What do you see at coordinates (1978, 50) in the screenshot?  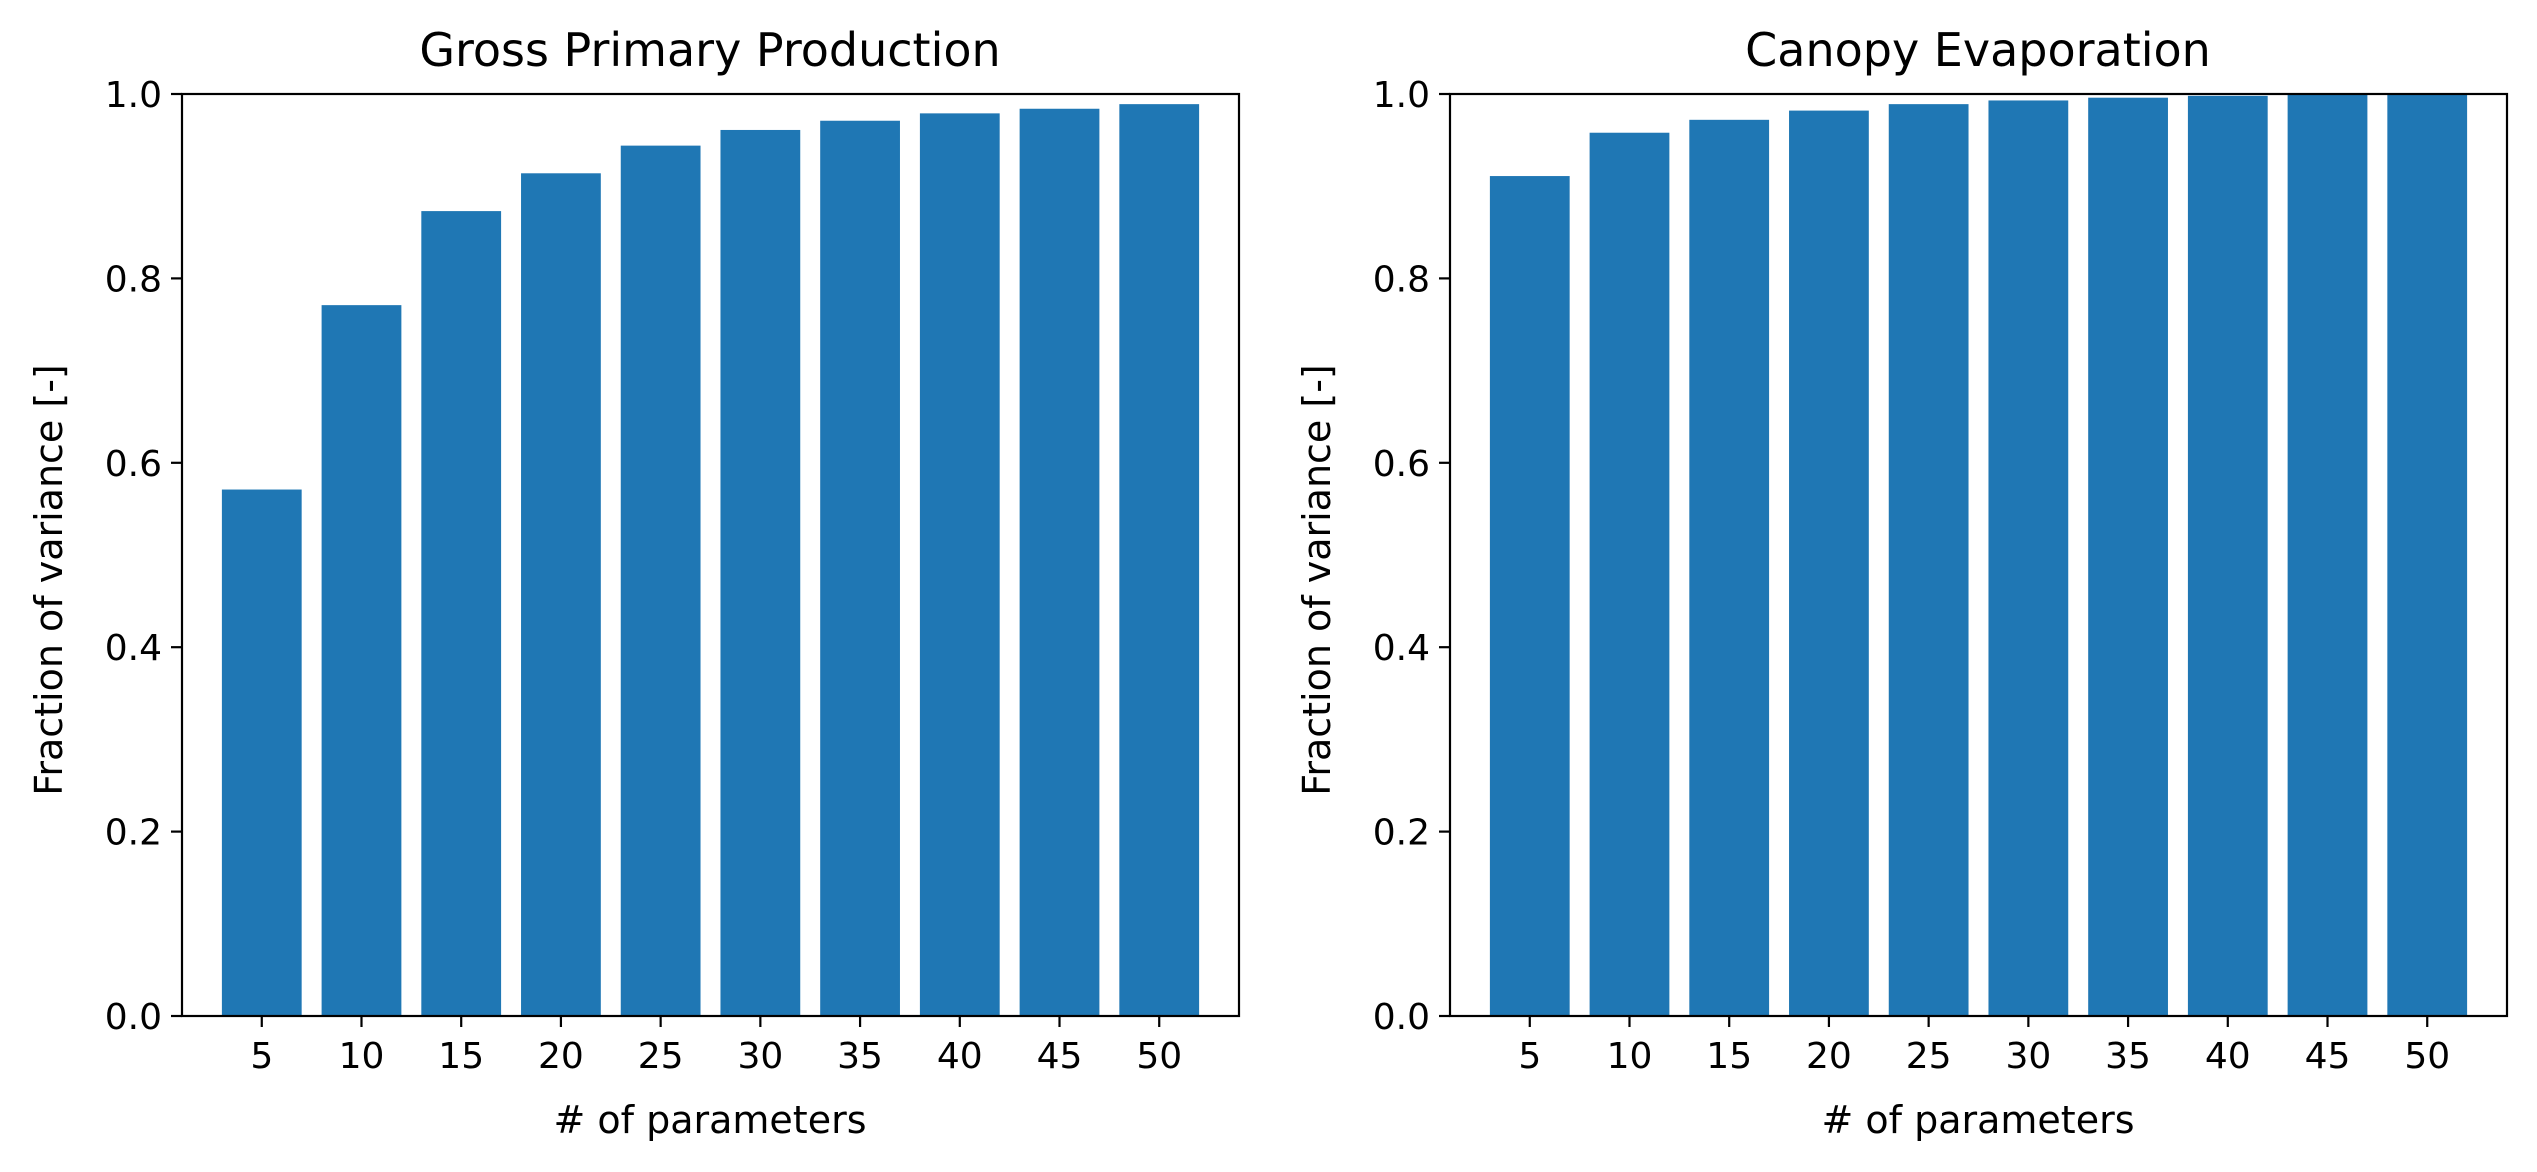 I see `chart-title: Canopy Evaporation` at bounding box center [1978, 50].